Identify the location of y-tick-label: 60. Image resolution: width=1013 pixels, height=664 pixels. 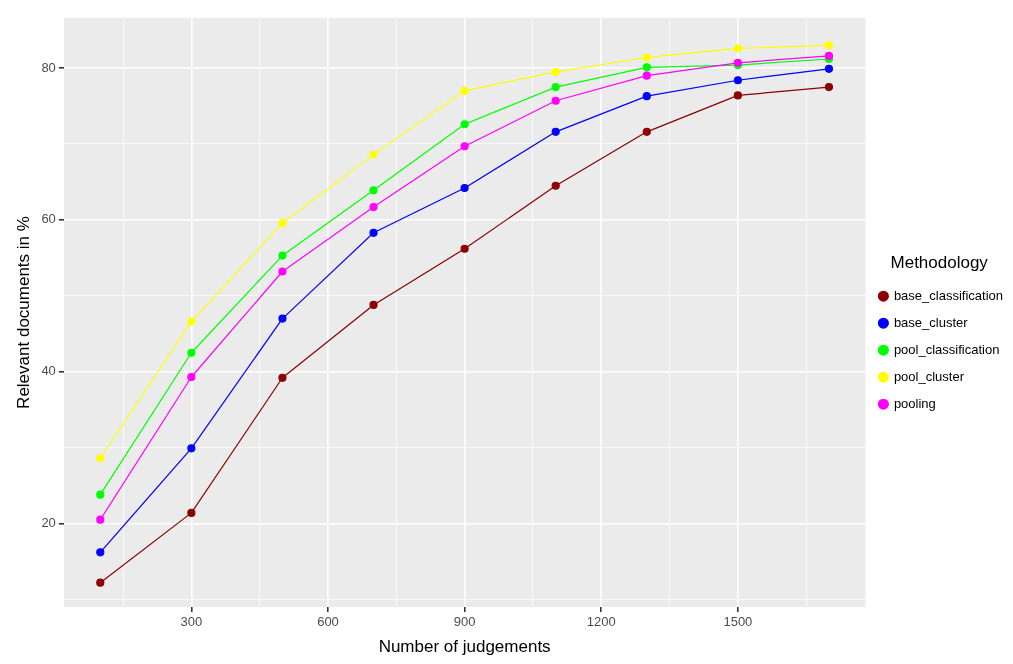
(48, 219).